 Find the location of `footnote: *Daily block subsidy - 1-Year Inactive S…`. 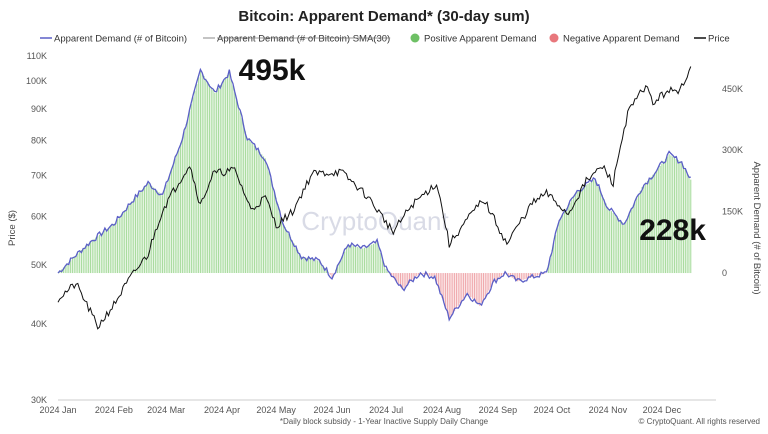

footnote: *Daily block subsidy - 1-Year Inactive S… is located at coordinates (384, 421).